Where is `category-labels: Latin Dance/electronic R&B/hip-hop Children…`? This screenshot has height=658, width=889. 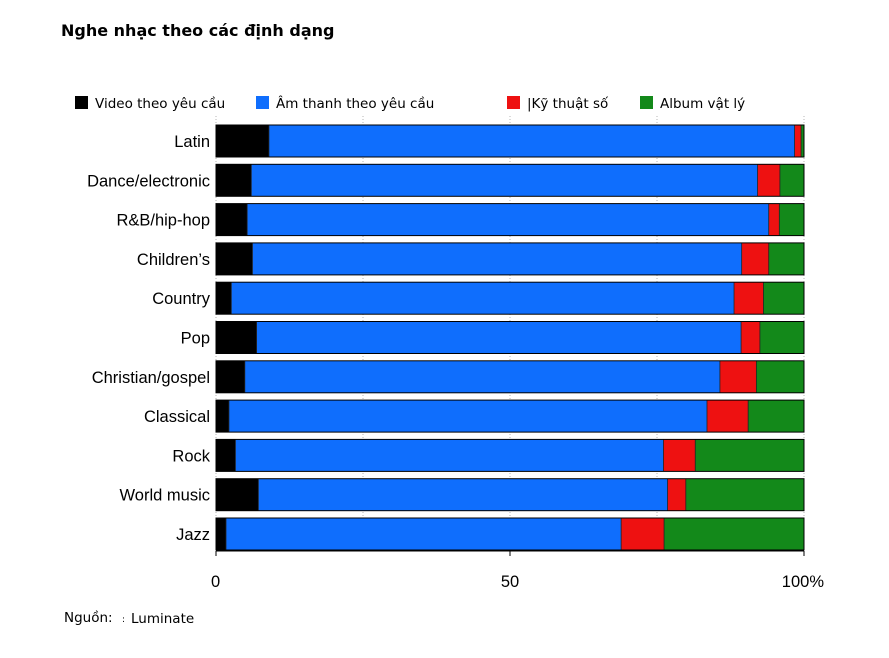 category-labels: Latin Dance/electronic R&B/hip-hop Children… is located at coordinates (149, 338).